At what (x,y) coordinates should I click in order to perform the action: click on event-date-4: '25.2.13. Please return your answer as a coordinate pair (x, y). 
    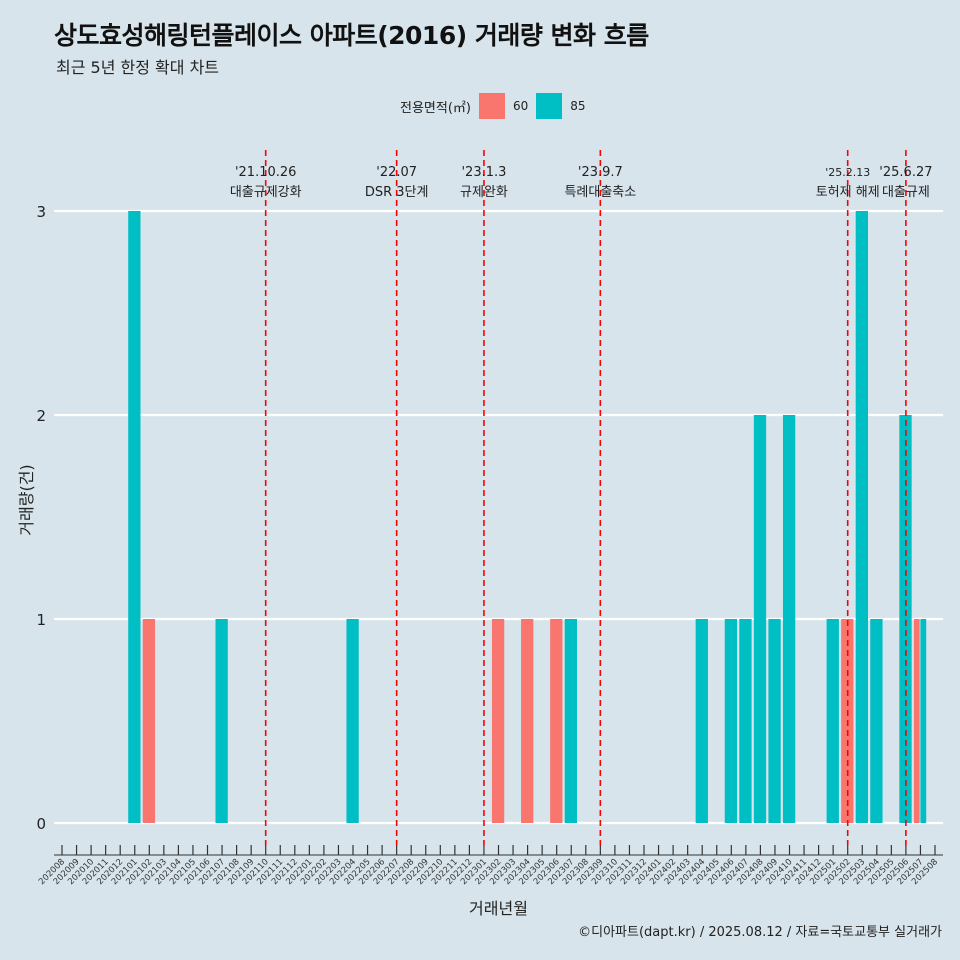
    Looking at the image, I should click on (847, 172).